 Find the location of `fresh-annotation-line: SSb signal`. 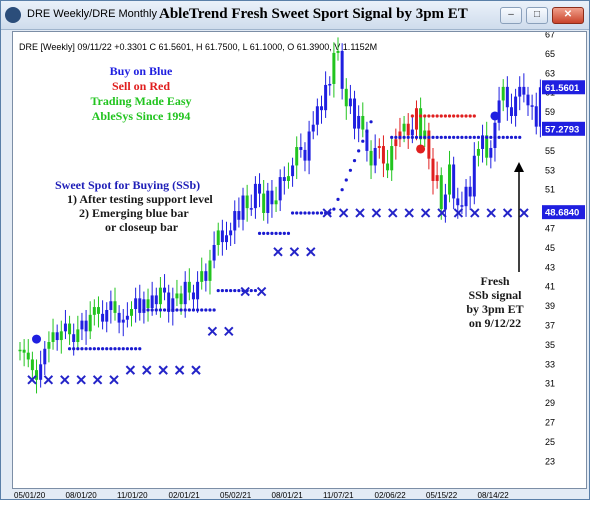

fresh-annotation-line: SSb signal is located at coordinates (495, 295).